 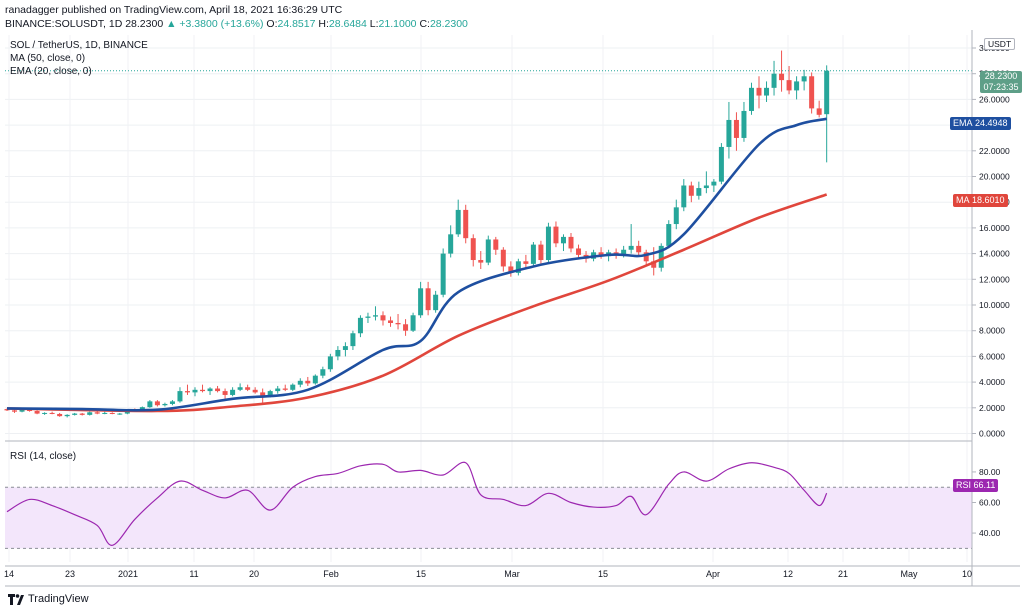 What do you see at coordinates (488, 517) in the screenshot?
I see `rsi-band` at bounding box center [488, 517].